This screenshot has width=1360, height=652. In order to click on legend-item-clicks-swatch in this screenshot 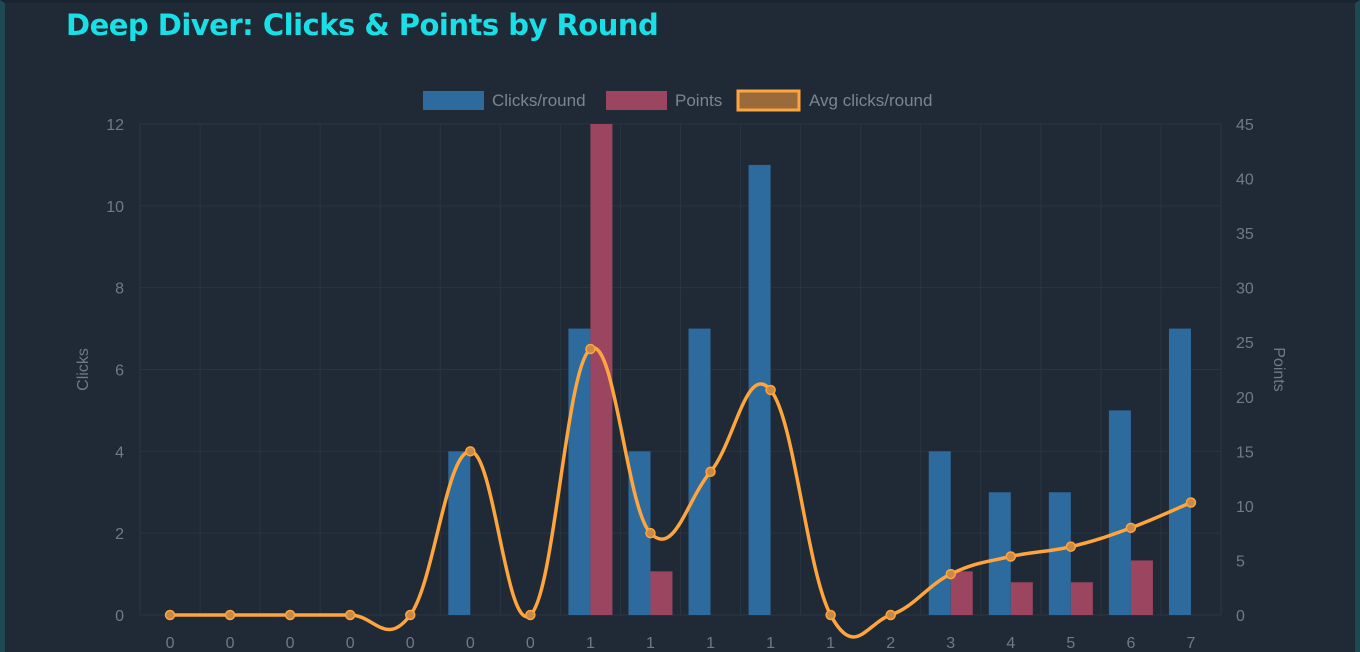, I will do `click(453, 100)`.